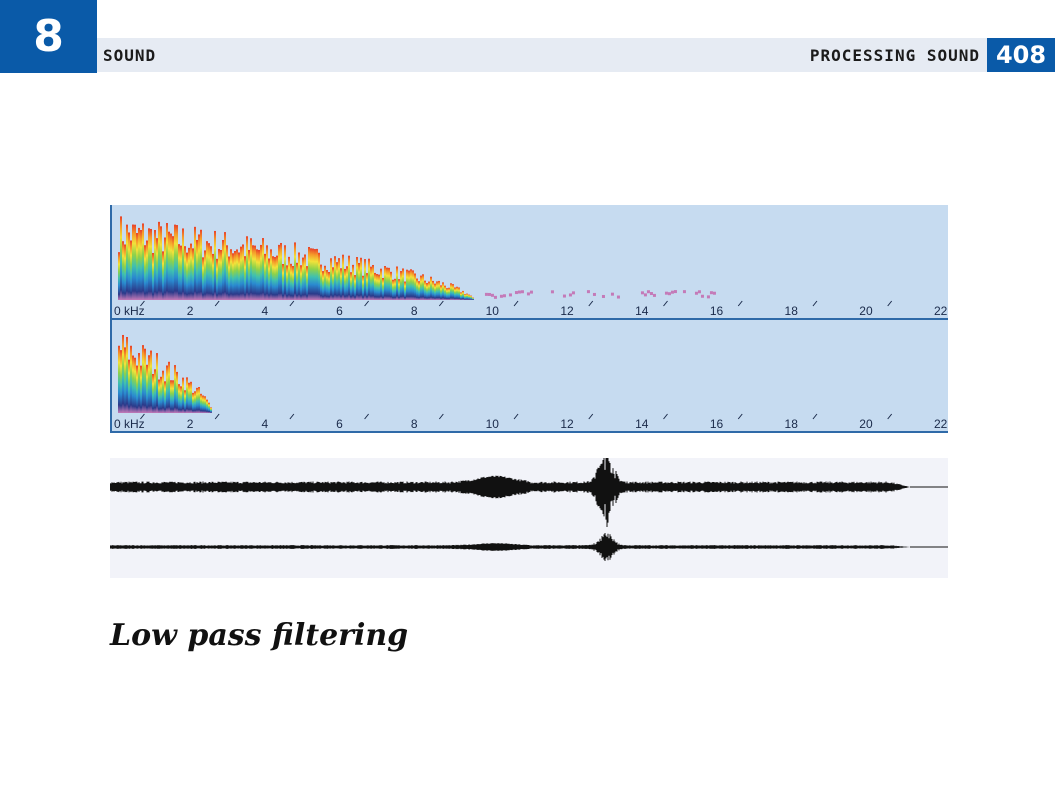  Describe the element at coordinates (529, 376) in the screenshot. I see `spectrum-filtered: 0 kHz 2 4 6 8 10 12 14 16 18 20 22` at that location.